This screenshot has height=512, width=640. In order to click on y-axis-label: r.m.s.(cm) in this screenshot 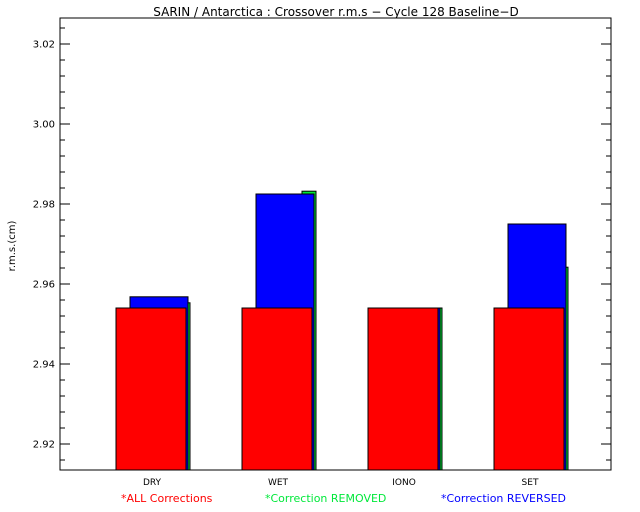, I will do `click(12, 246)`.